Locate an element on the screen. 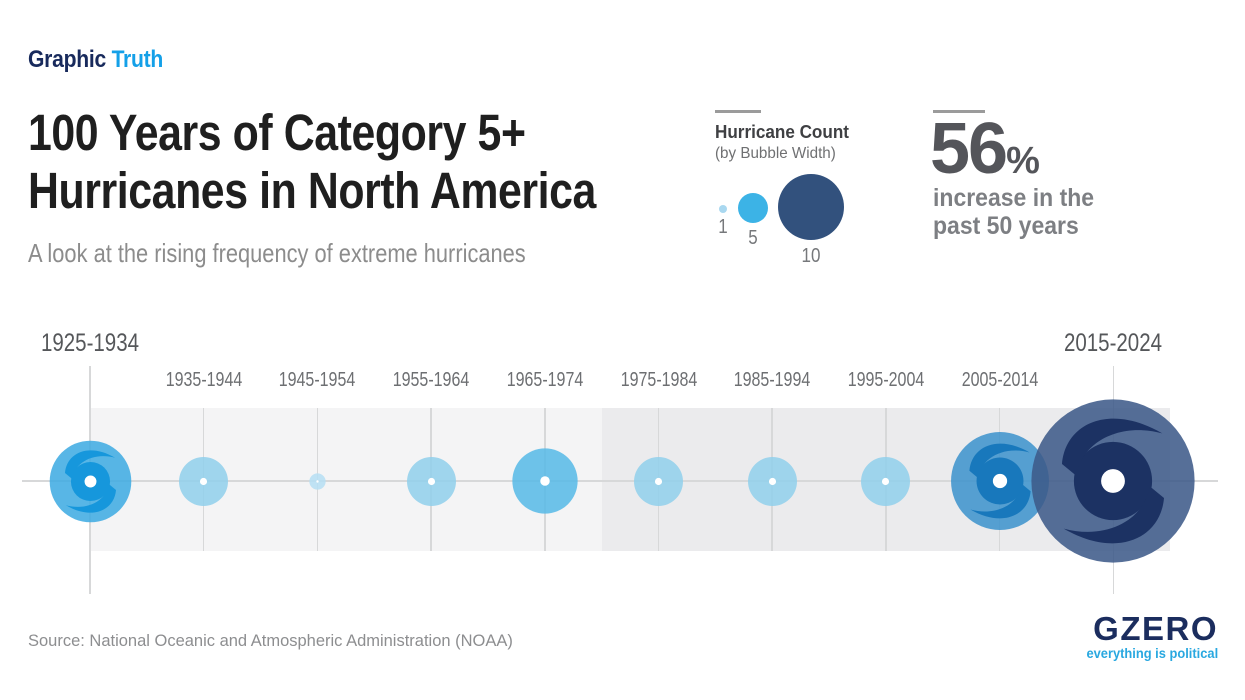 The image size is (1245, 700). legend-bubble-label: 5 is located at coordinates (753, 238).